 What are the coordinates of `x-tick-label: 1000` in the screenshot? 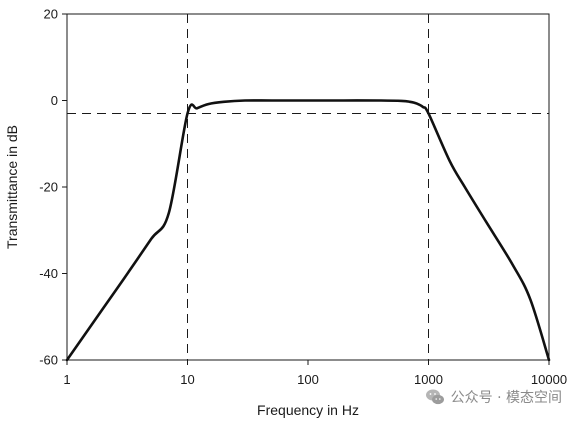 It's located at (428, 379).